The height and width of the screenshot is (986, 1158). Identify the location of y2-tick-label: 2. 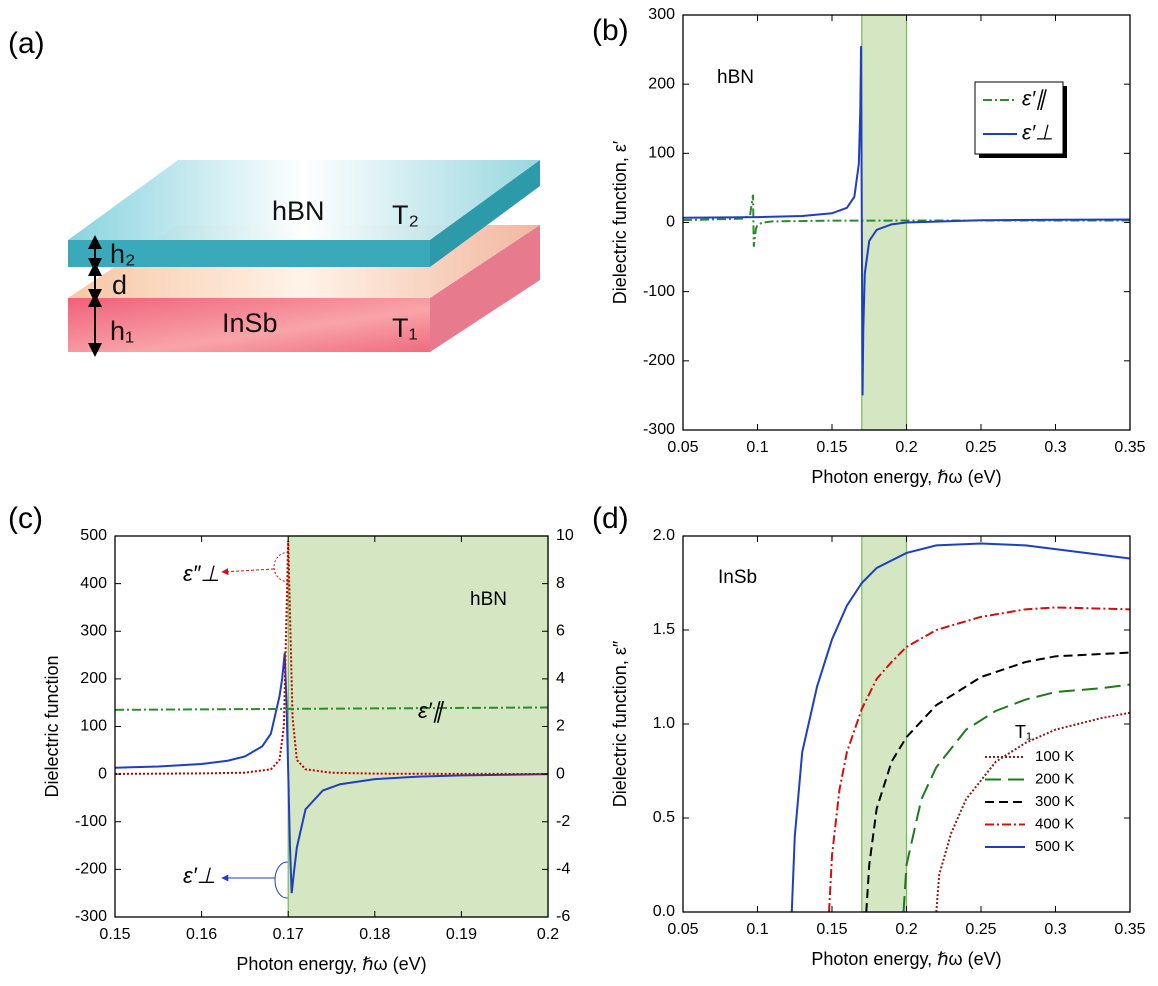
(560, 726).